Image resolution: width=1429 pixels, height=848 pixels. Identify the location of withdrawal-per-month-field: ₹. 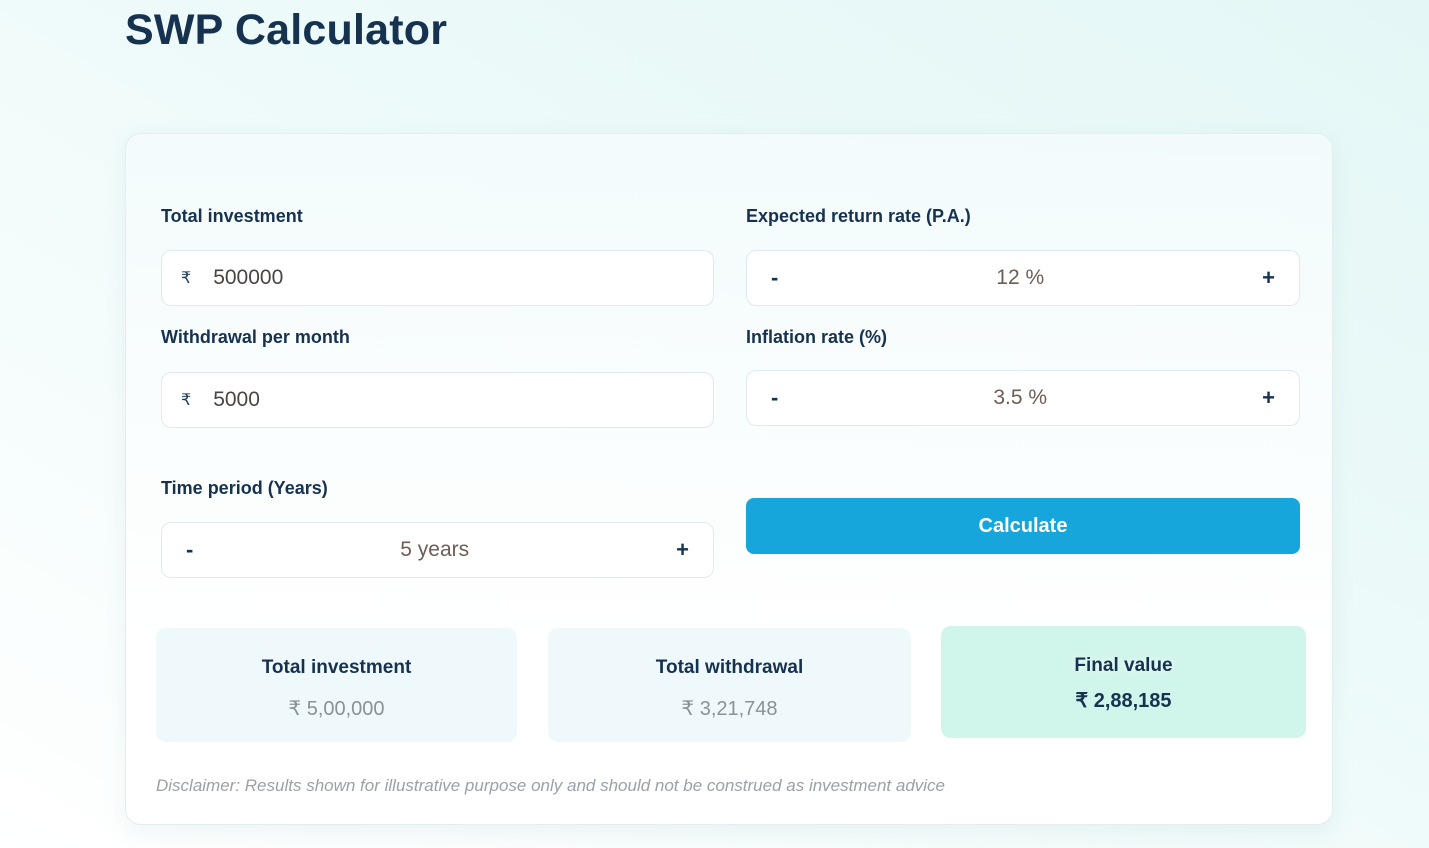
(437, 400).